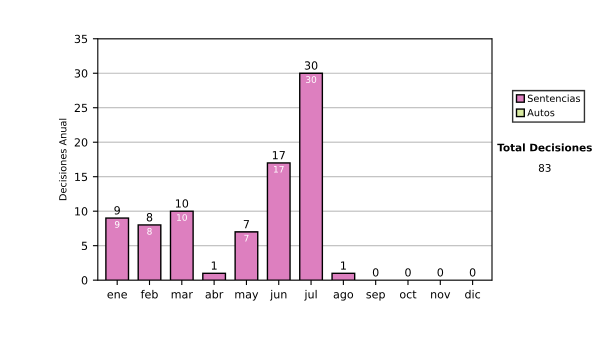  What do you see at coordinates (544, 168) in the screenshot?
I see `text: 83` at bounding box center [544, 168].